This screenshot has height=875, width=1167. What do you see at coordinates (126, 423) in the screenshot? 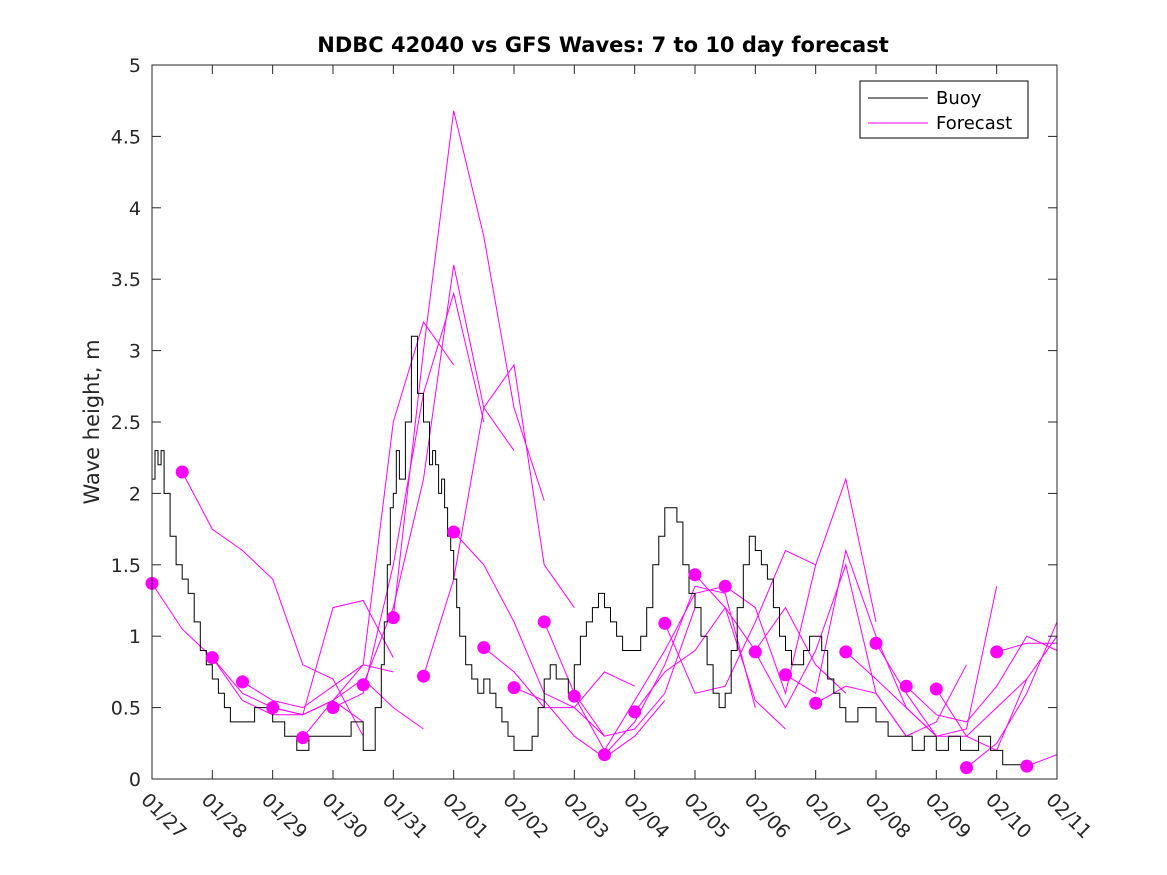
I see `y-tick-label: 2.5` at bounding box center [126, 423].